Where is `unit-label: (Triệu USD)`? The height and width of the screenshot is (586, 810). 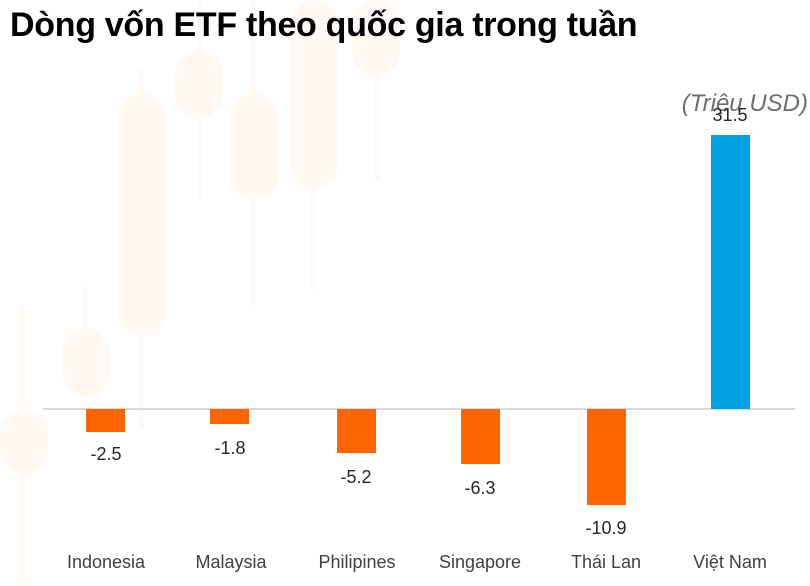
unit-label: (Triệu USD) is located at coordinates (744, 103).